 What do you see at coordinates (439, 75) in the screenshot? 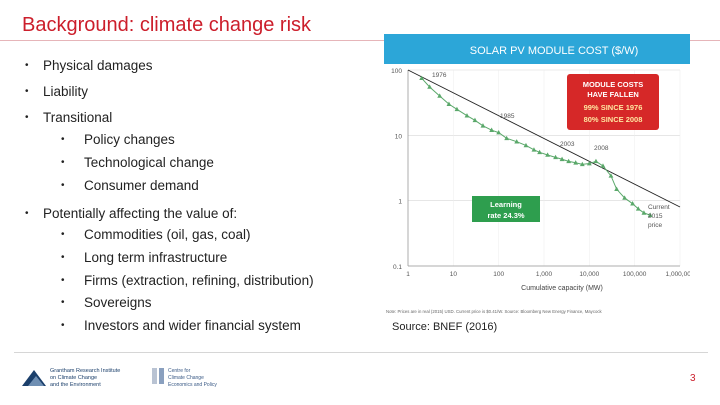
I see `point-label-1976: 1976` at bounding box center [439, 75].